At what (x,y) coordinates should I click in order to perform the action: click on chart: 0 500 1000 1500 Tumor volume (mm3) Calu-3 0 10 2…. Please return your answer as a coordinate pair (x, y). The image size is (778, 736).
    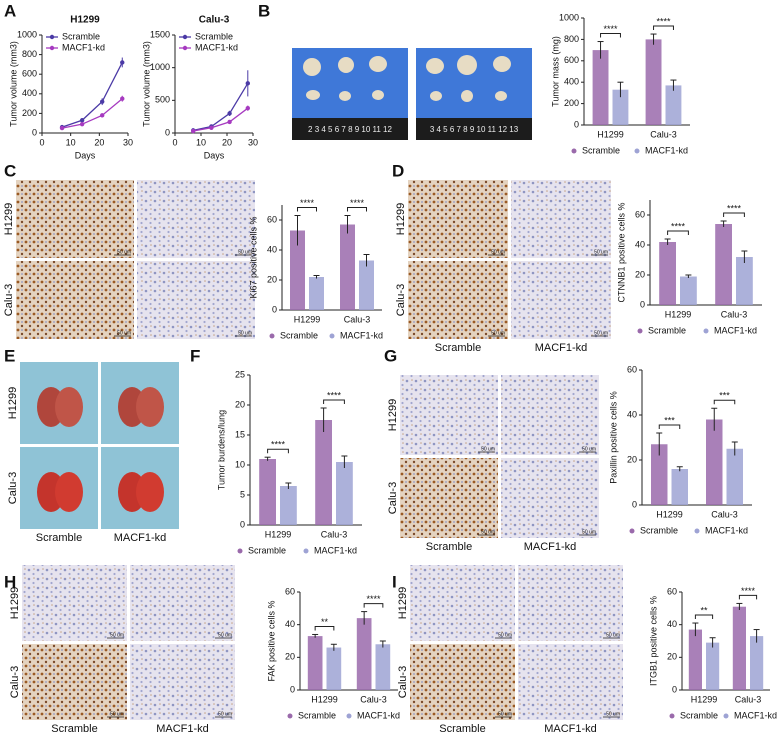
    Looking at the image, I should click on (199, 88).